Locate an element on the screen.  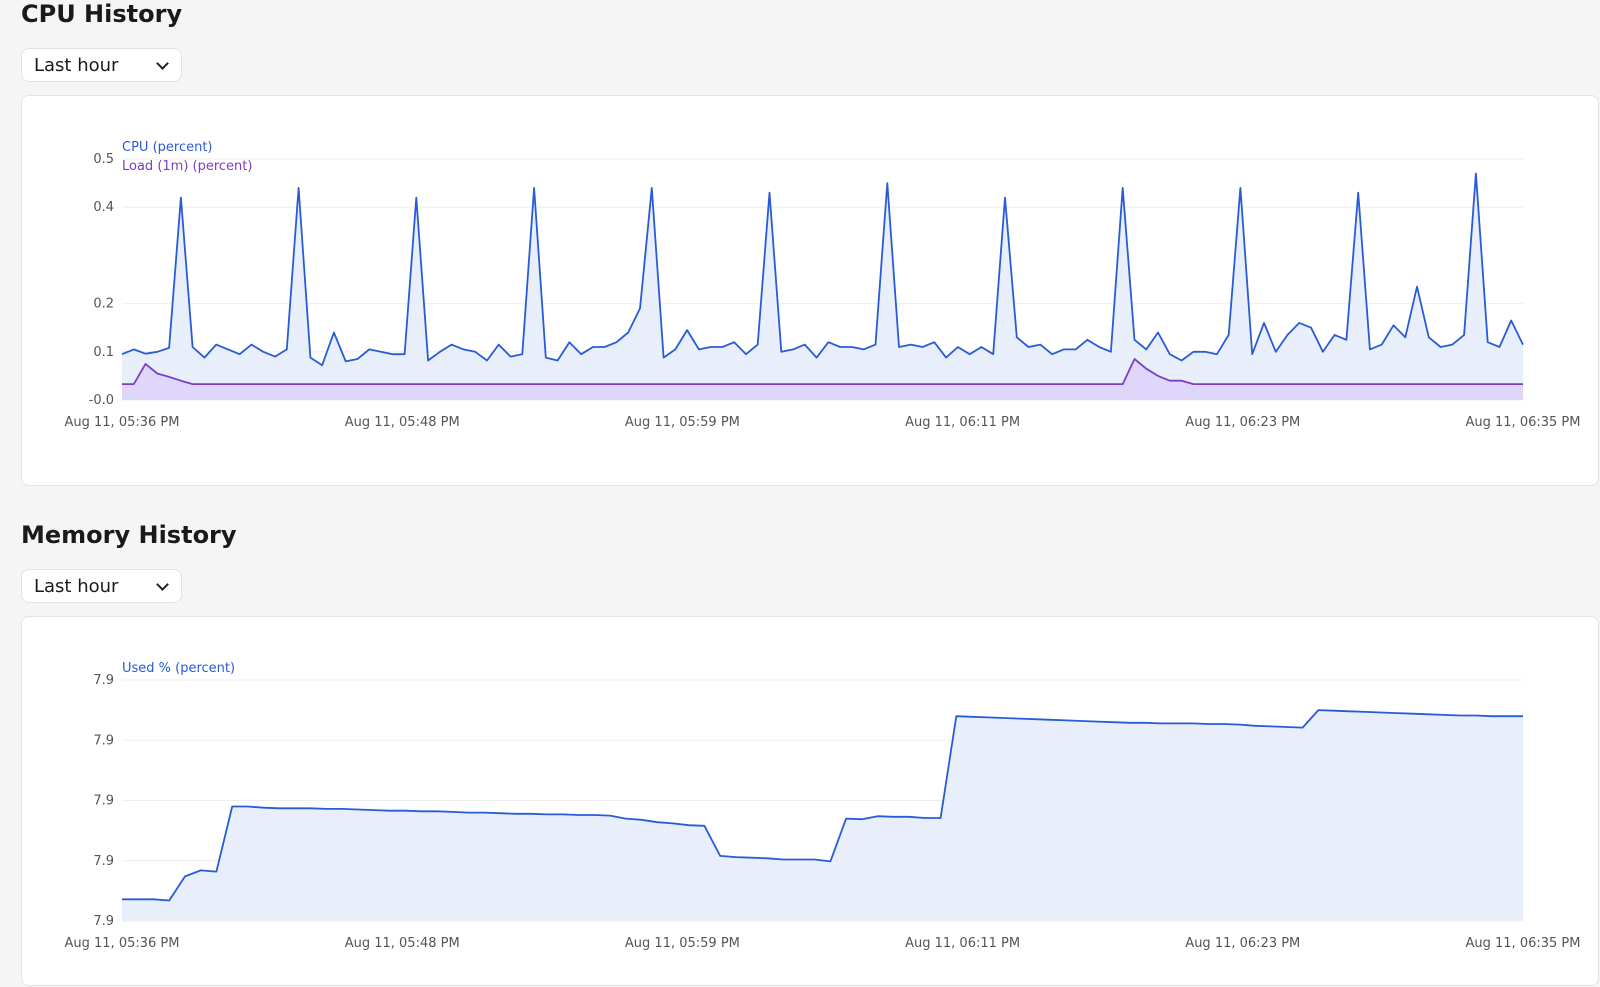
memory-history-title: Memory History is located at coordinates (129, 535).